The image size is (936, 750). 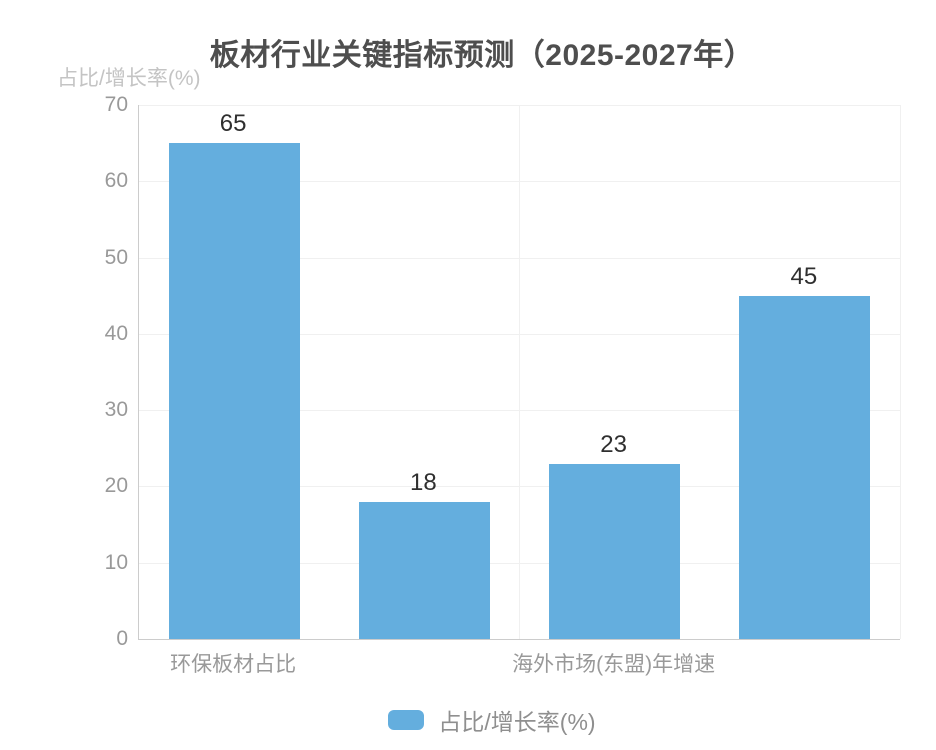 What do you see at coordinates (116, 257) in the screenshot?
I see `ytick-label-50: 50` at bounding box center [116, 257].